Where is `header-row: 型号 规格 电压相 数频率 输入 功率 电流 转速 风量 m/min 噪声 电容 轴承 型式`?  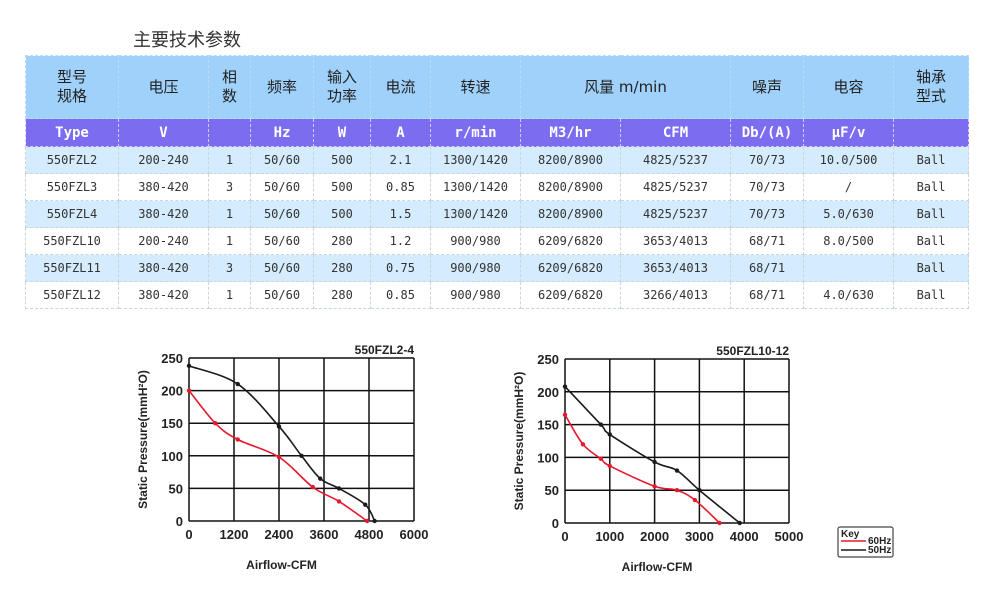
header-row: 型号 规格 电压相 数频率 输入 功率 电流 转速 风量 m/min 噪声 电容 轴承 型式 is located at coordinates (497, 87).